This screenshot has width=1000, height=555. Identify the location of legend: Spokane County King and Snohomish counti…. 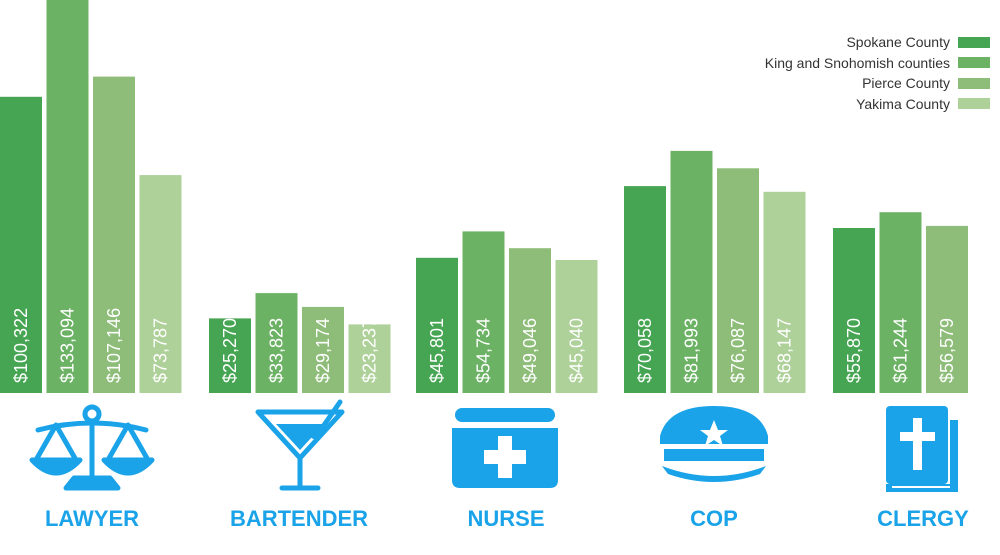
(877, 73).